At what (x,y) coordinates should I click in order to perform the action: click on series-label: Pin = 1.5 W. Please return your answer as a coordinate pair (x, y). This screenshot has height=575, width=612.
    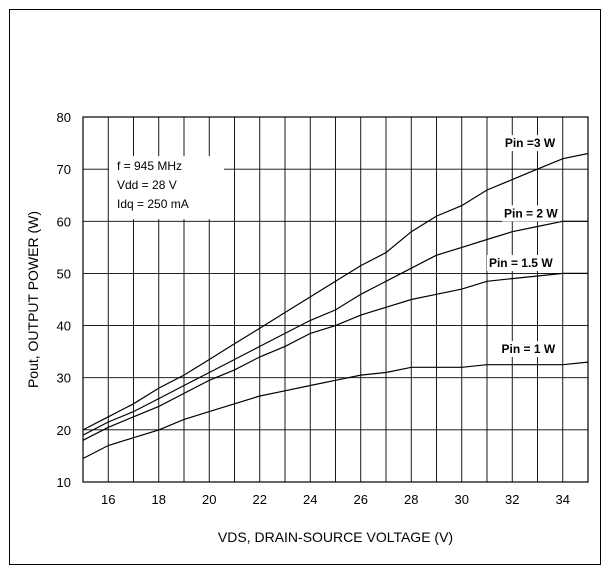
    Looking at the image, I should click on (521, 263).